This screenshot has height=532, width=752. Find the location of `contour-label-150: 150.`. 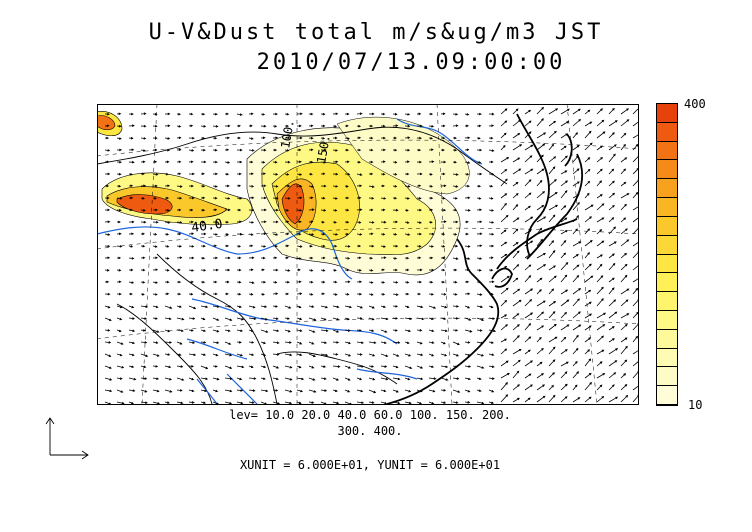

contour-label-150: 150. is located at coordinates (323, 149).